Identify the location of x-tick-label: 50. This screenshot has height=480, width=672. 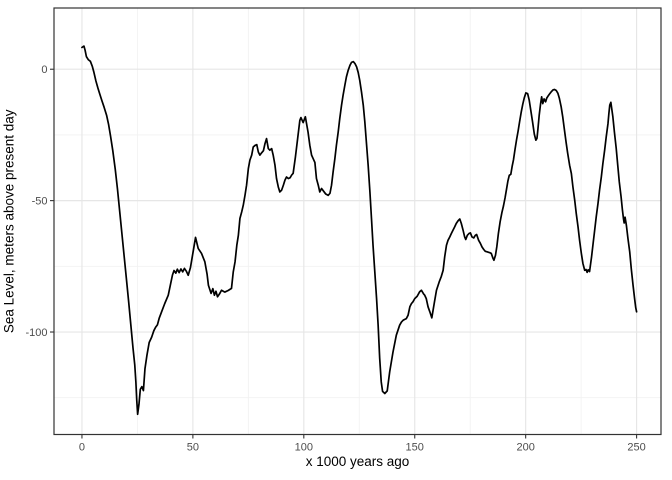
(193, 448).